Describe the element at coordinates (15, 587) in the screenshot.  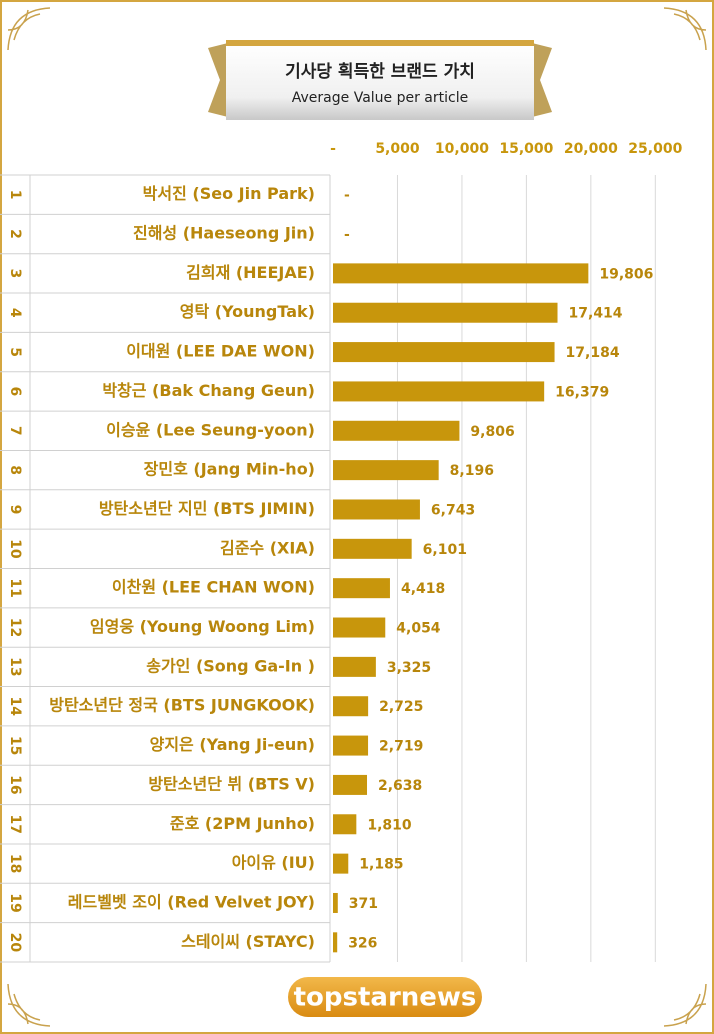
I see `rank-label: 11` at that location.